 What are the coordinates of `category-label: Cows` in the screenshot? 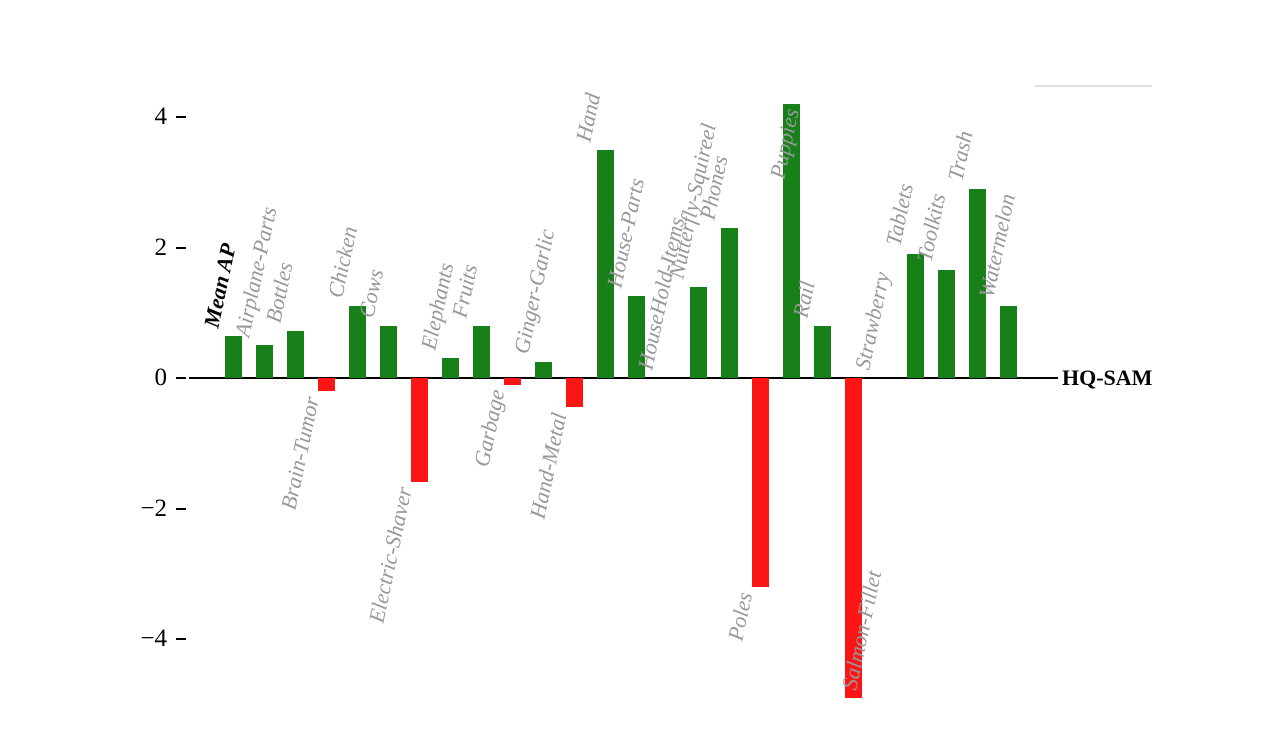 It's located at (370, 293).